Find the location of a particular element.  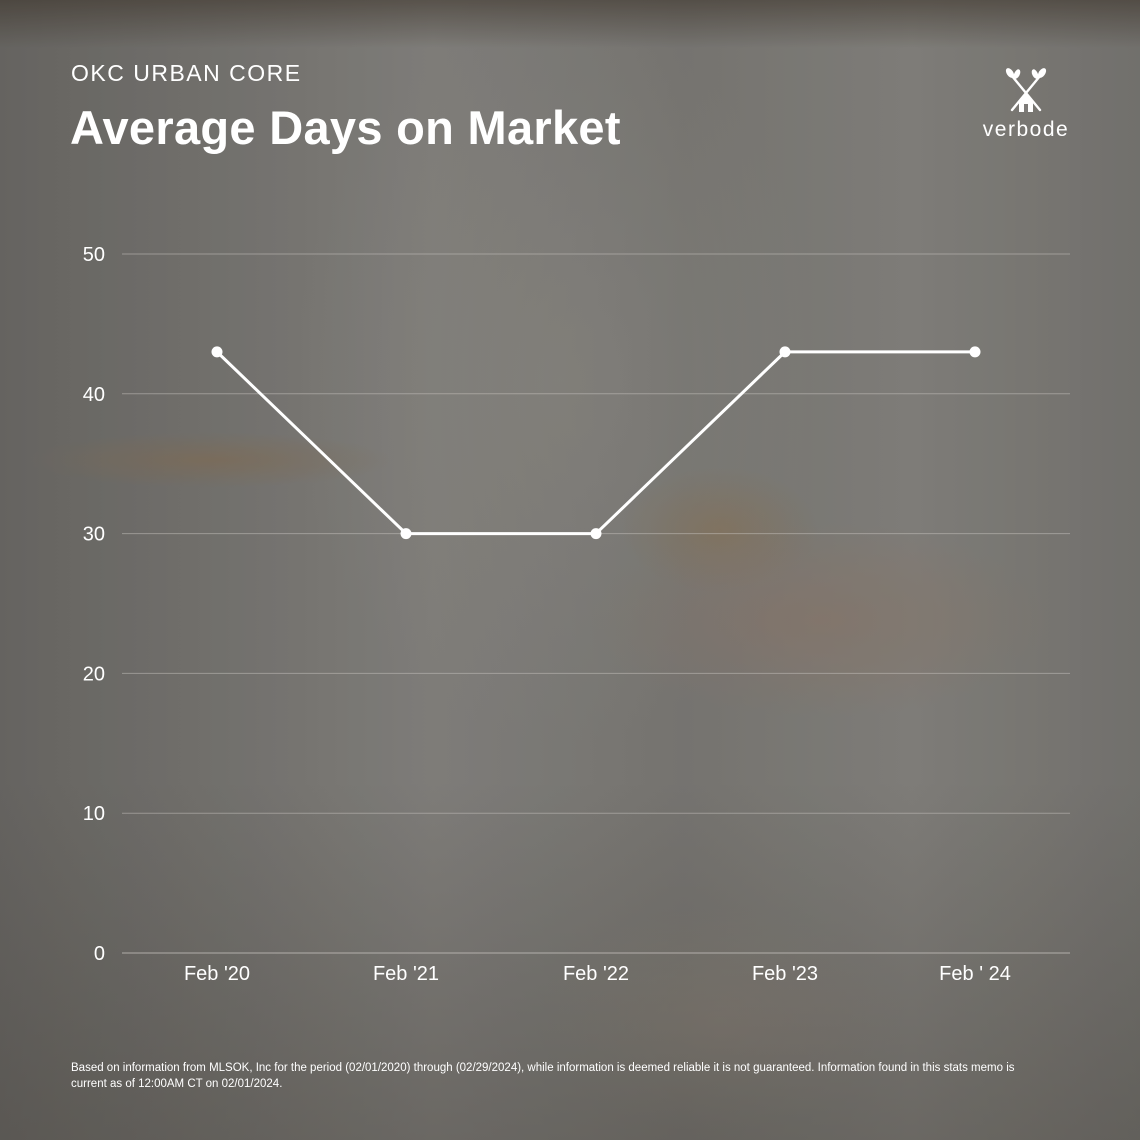

x-tick-label: Feb ' 24 is located at coordinates (975, 974).